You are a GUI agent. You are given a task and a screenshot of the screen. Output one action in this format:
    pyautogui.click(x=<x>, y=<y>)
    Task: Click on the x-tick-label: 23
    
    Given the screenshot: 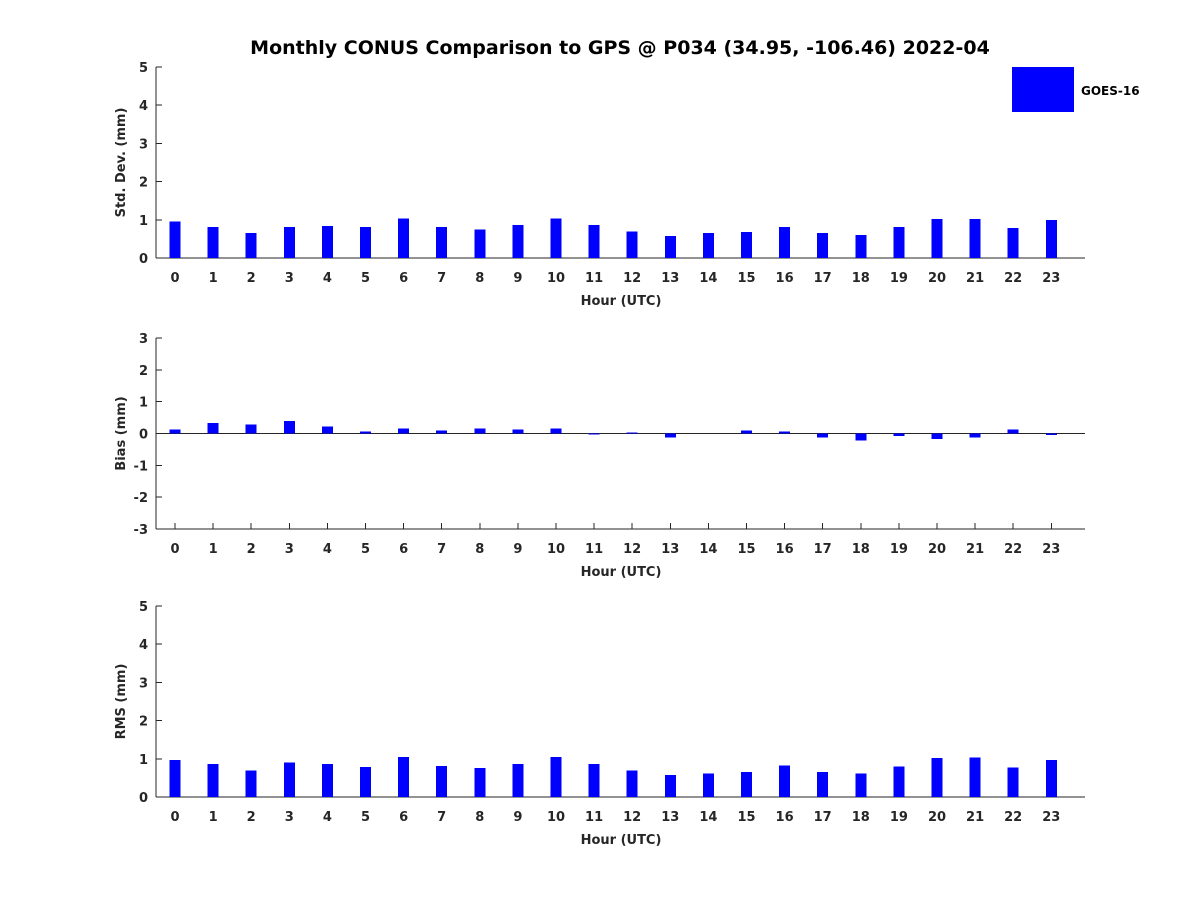 What is the action you would take?
    pyautogui.click(x=1051, y=817)
    